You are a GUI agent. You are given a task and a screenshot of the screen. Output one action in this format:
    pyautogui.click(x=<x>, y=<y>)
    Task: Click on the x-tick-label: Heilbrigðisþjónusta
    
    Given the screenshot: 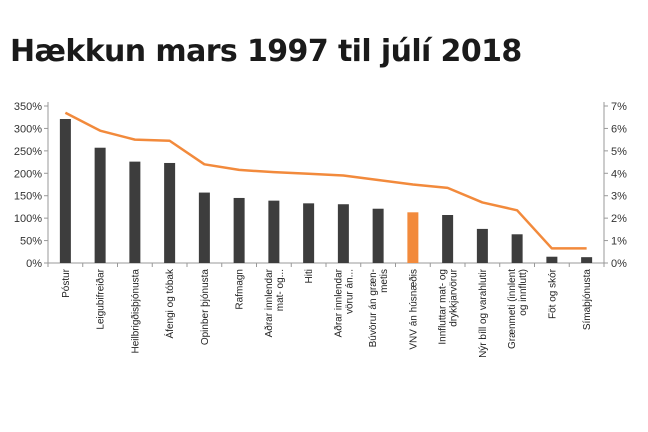 What is the action you would take?
    pyautogui.click(x=135, y=311)
    